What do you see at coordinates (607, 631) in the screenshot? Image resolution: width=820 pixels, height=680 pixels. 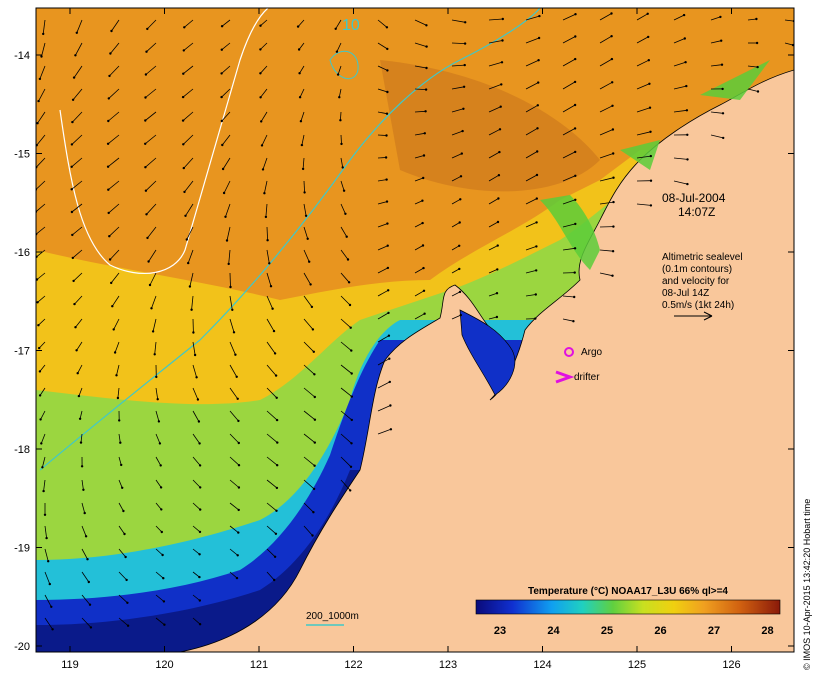 I see `colorbar-tick-label: 25` at bounding box center [607, 631].